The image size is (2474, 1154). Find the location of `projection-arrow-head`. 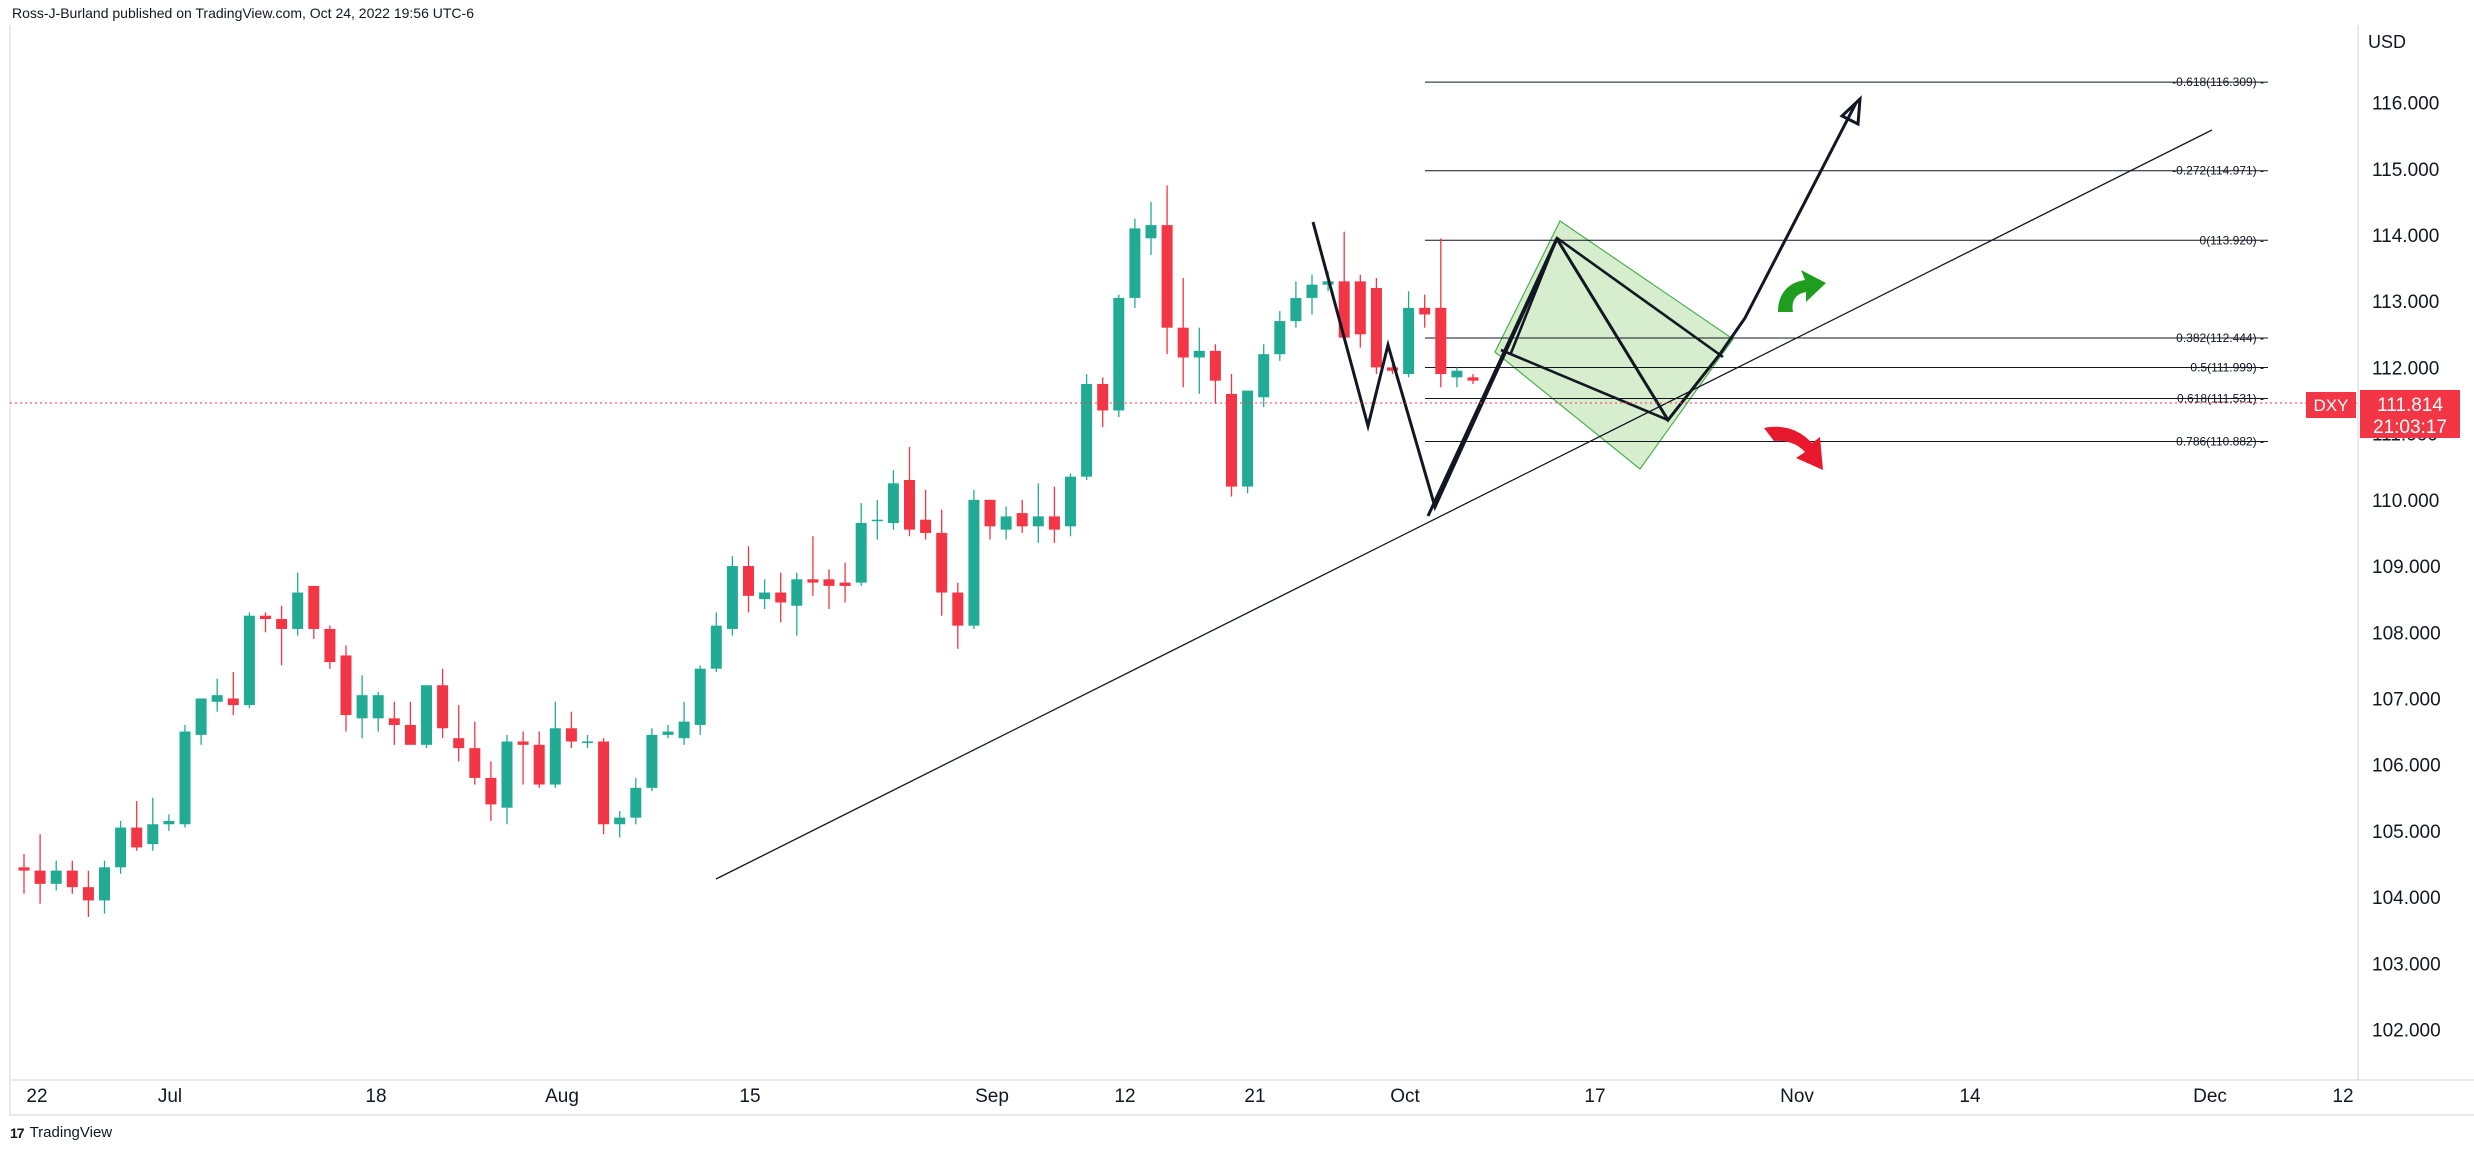

projection-arrow-head is located at coordinates (1850, 111).